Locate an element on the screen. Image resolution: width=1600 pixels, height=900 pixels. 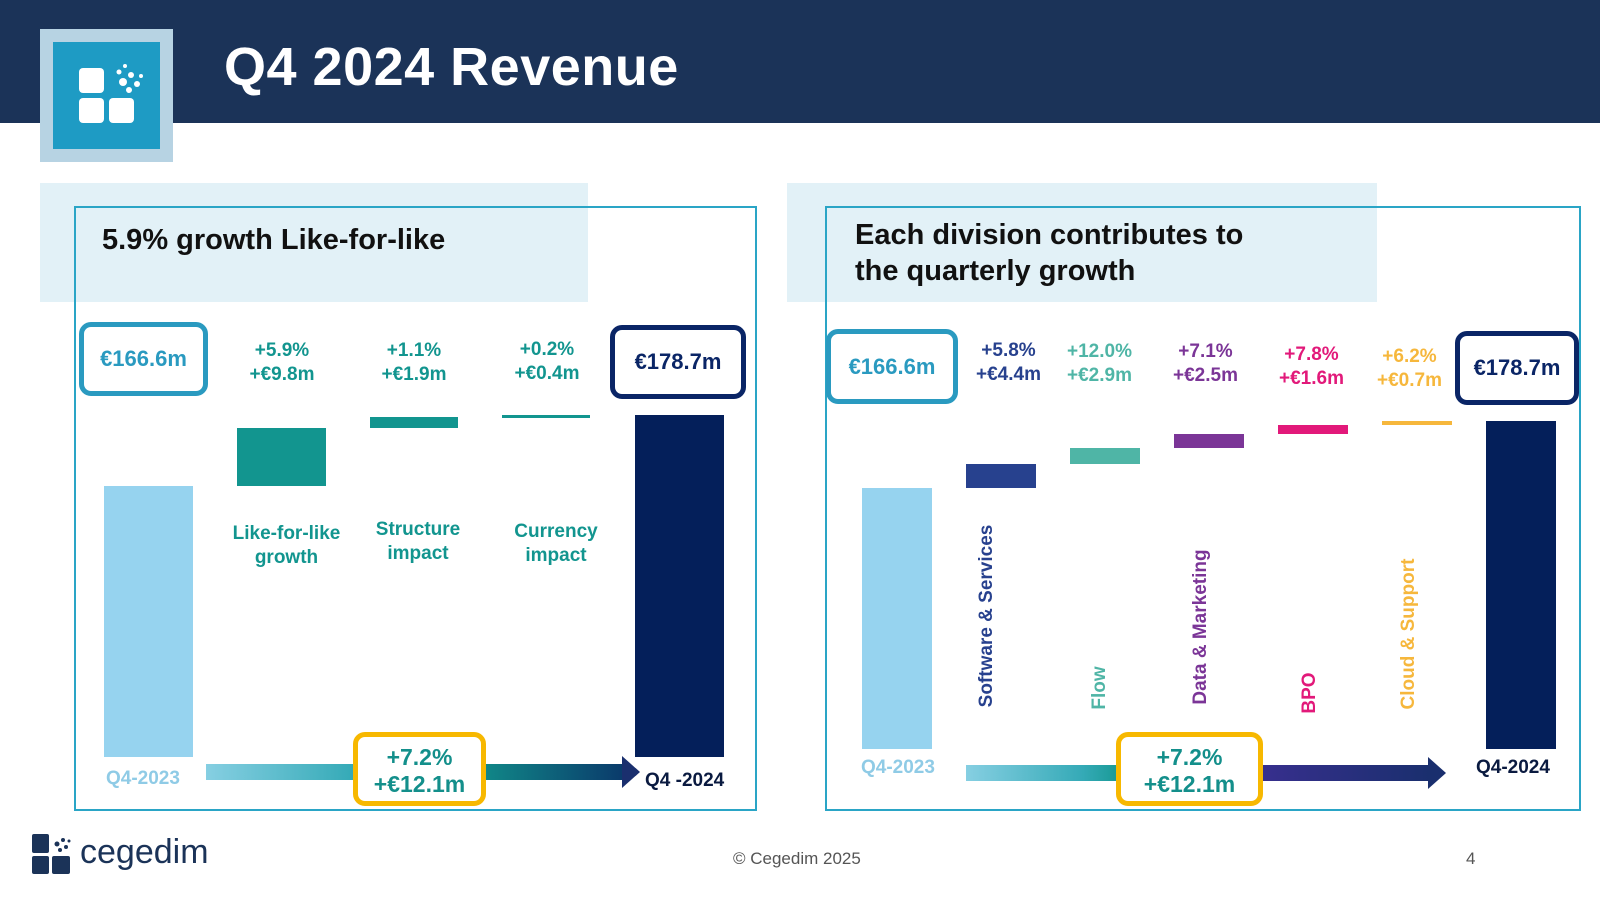
delta-pct: +1.1% is located at coordinates (414, 350).